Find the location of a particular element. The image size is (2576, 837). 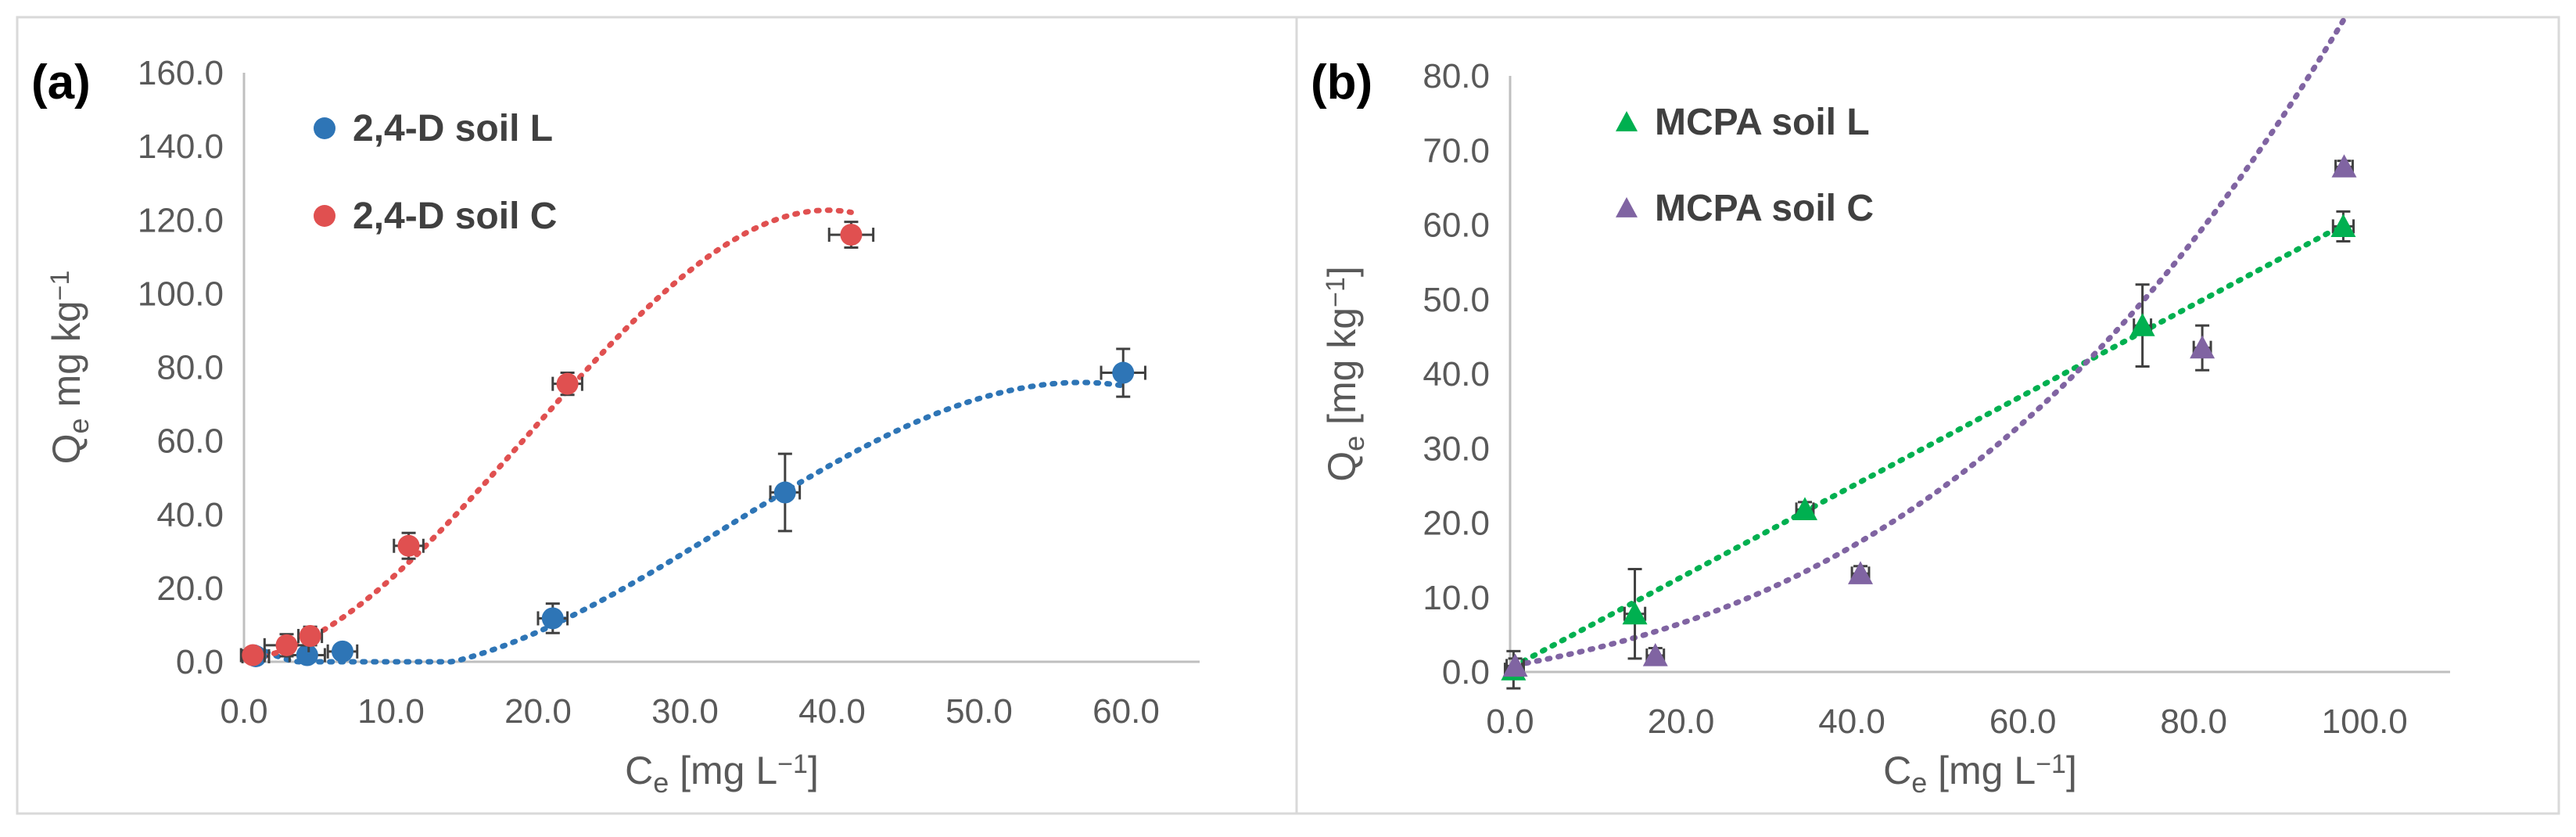

x-tick-label: 100.0 is located at coordinates (2365, 721).